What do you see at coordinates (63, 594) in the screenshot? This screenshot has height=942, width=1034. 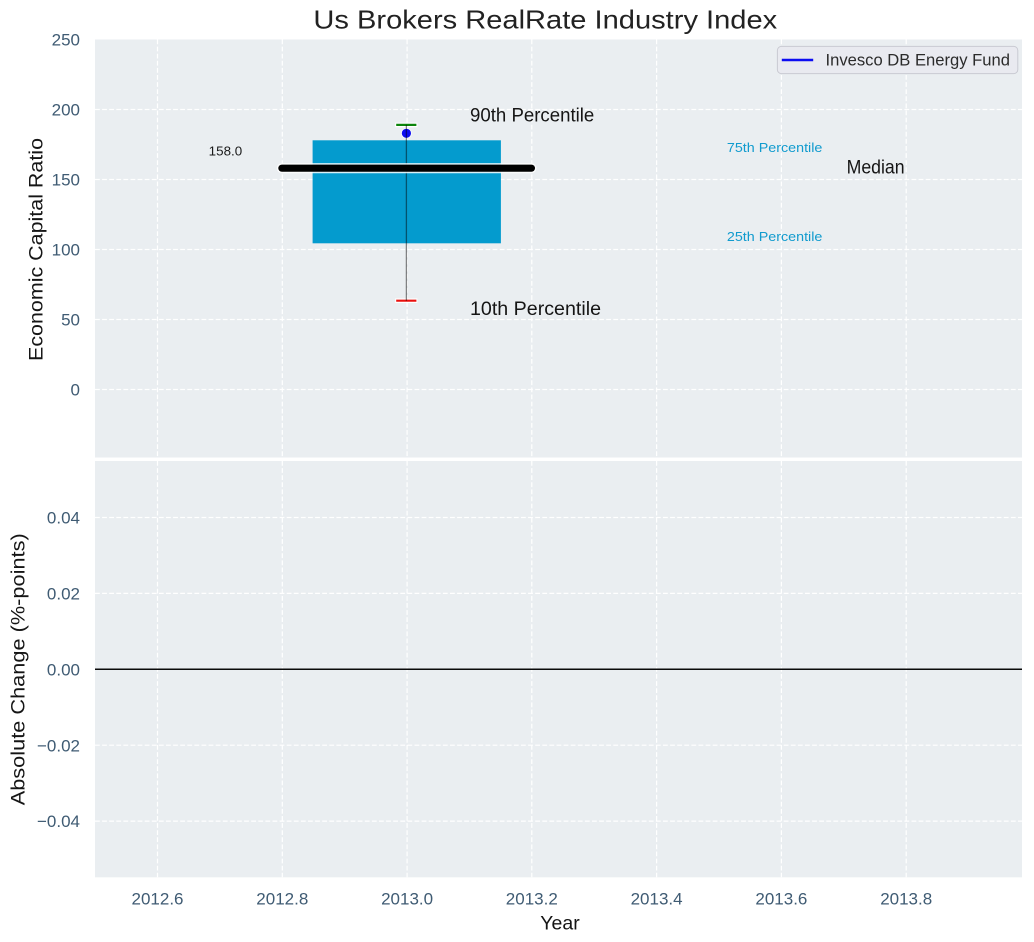 I see `svg-text: 0.02` at bounding box center [63, 594].